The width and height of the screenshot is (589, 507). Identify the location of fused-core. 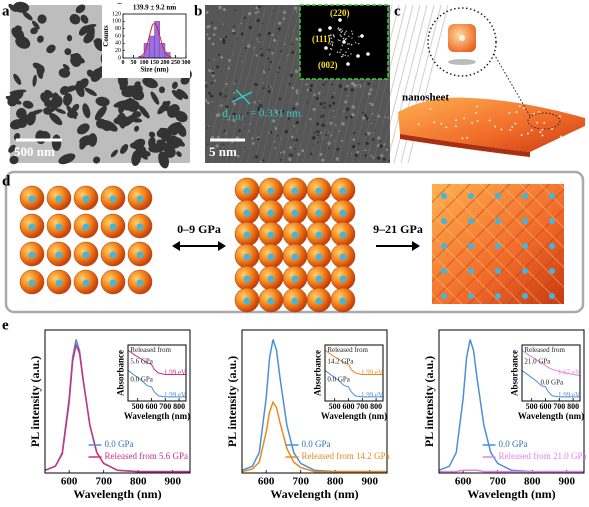
(444, 271).